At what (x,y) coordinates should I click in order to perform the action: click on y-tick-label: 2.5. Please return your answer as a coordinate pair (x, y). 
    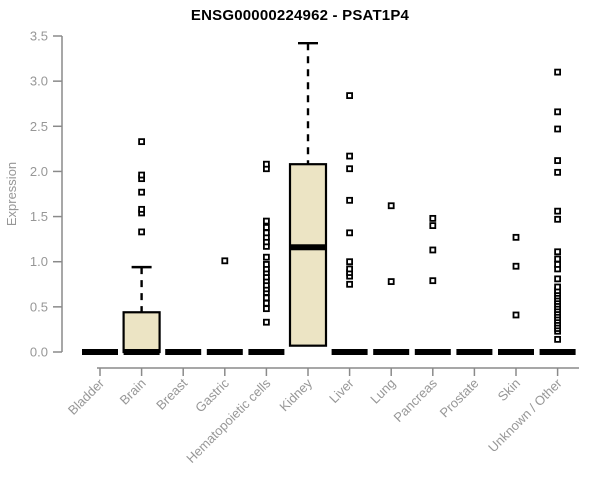
    Looking at the image, I should click on (39, 126).